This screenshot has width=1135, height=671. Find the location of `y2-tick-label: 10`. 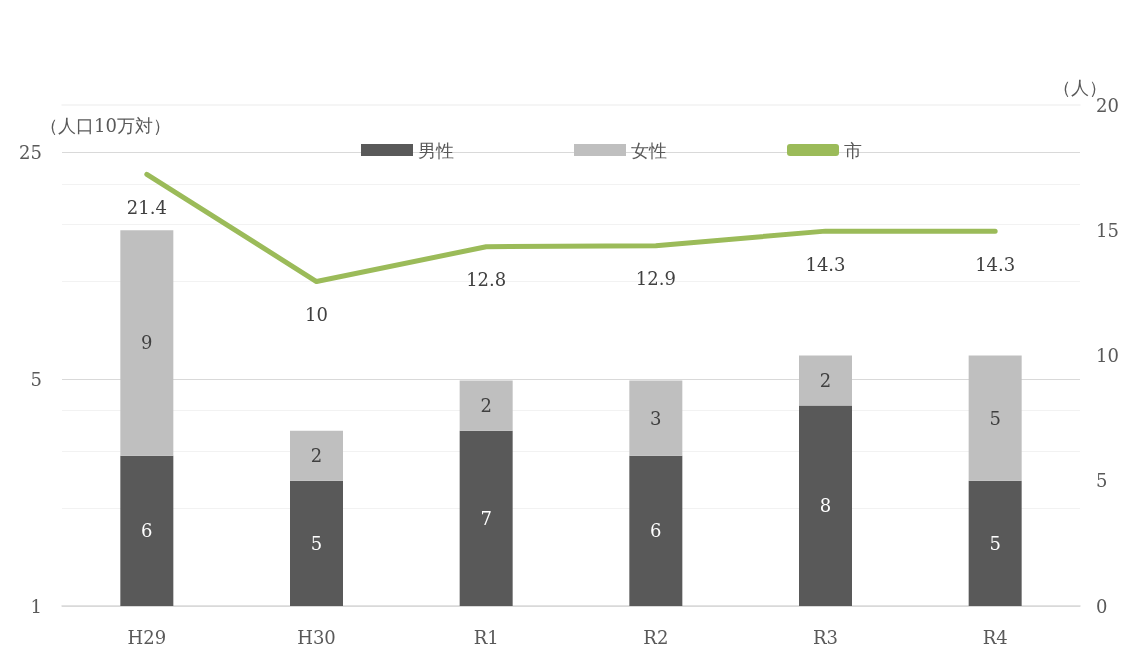

y2-tick-label: 10 is located at coordinates (1107, 355).